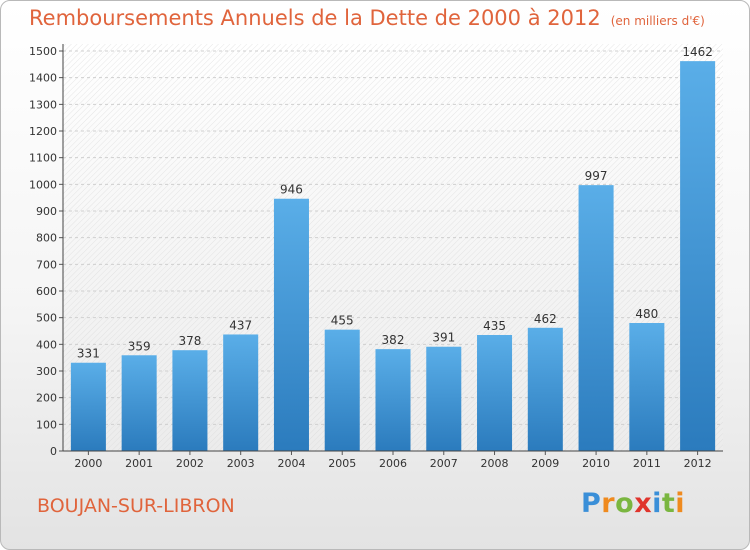  What do you see at coordinates (545, 319) in the screenshot?
I see `data-label: 462` at bounding box center [545, 319].